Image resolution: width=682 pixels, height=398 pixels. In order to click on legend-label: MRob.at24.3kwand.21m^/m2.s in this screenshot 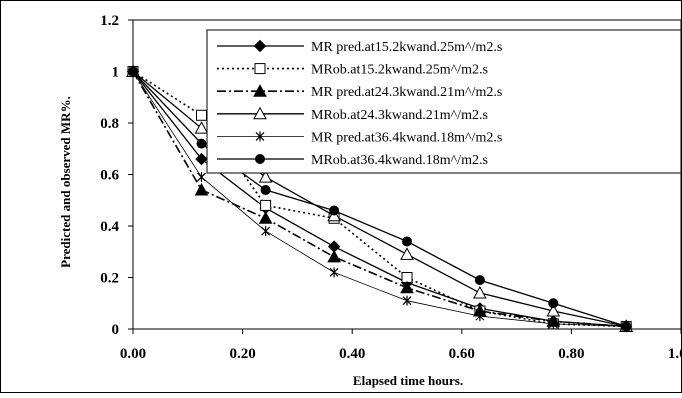, I will do `click(399, 115)`.